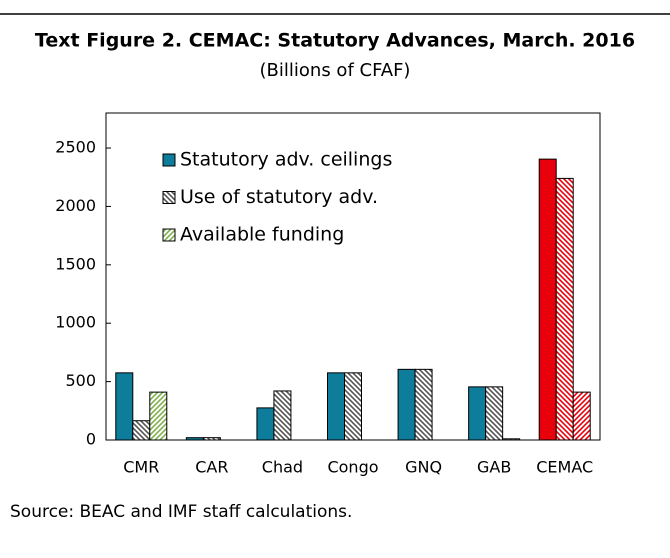 This screenshot has height=558, width=670. What do you see at coordinates (80, 380) in the screenshot?
I see `y-tick-label: 500` at bounding box center [80, 380].